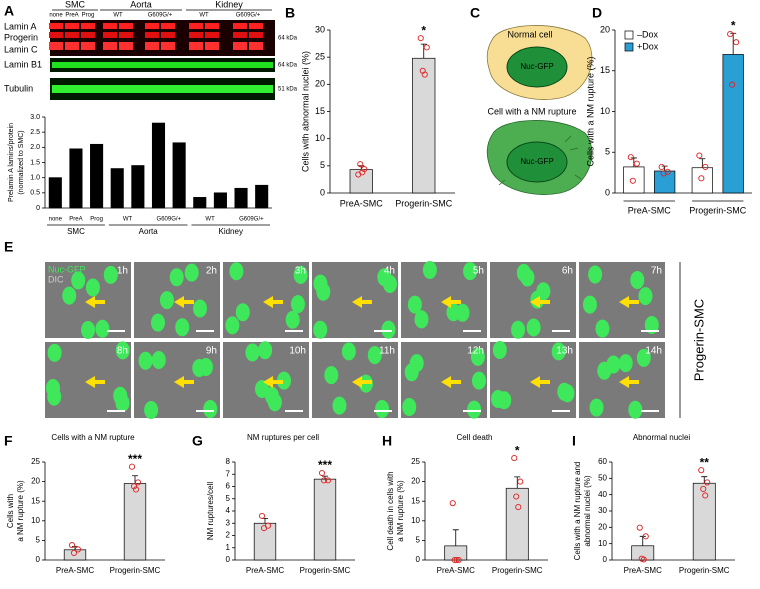 The image size is (760, 589). Describe the element at coordinates (387, 441) in the screenshot. I see `panel-letter: H` at that location.